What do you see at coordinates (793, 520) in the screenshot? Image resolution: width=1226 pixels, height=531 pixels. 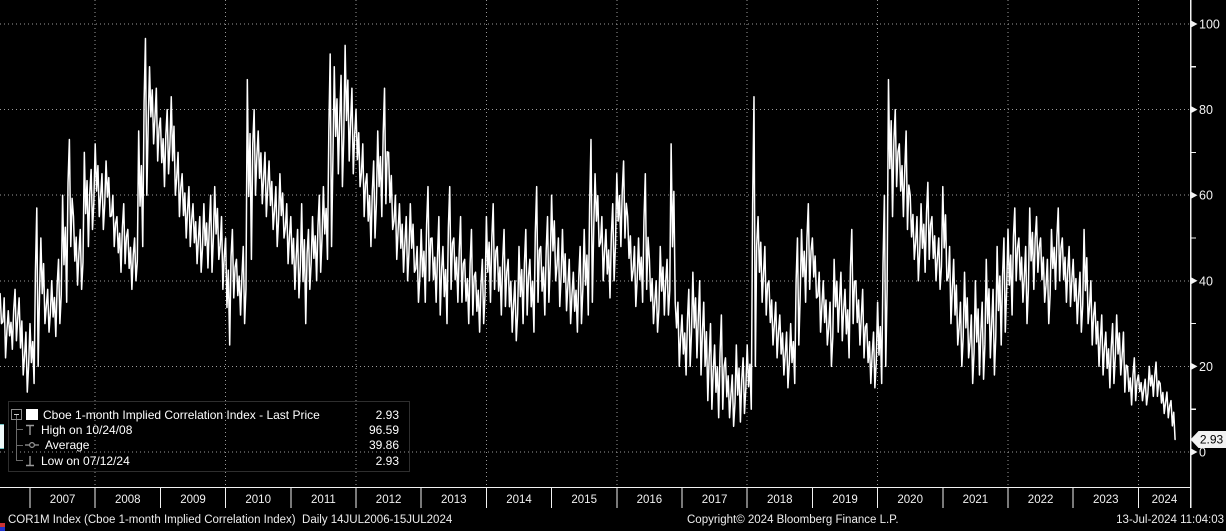 I see `copyright-text: Copyright© 2024 Bloomberg Finance L.P.` at bounding box center [793, 520].